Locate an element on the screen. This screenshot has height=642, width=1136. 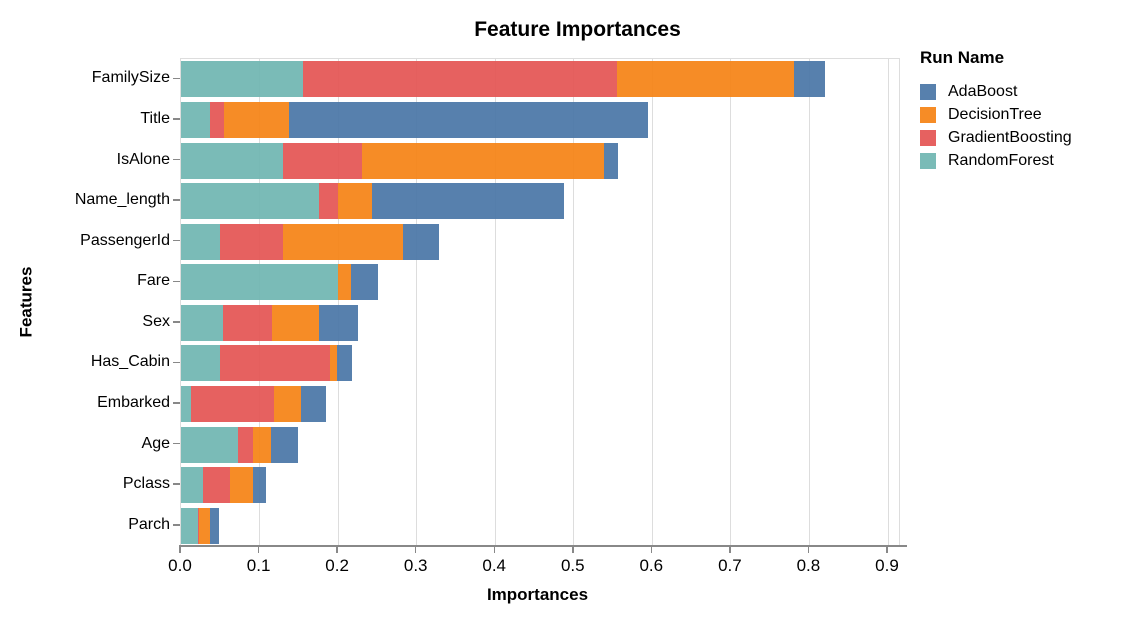
y-tick-label-has_cabin: Has_Cabin is located at coordinates (130, 362).